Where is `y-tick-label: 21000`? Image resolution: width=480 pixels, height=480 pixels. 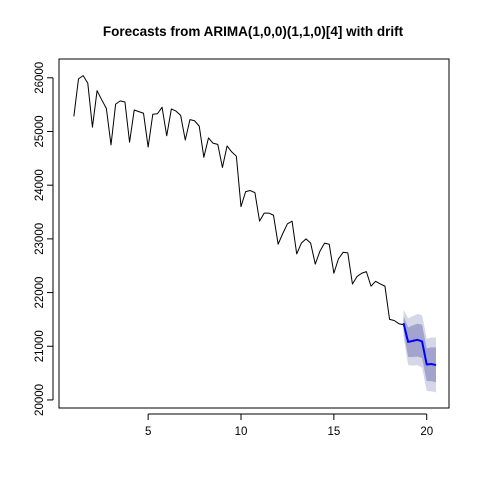 y-tick-label: 21000 is located at coordinates (40, 346).